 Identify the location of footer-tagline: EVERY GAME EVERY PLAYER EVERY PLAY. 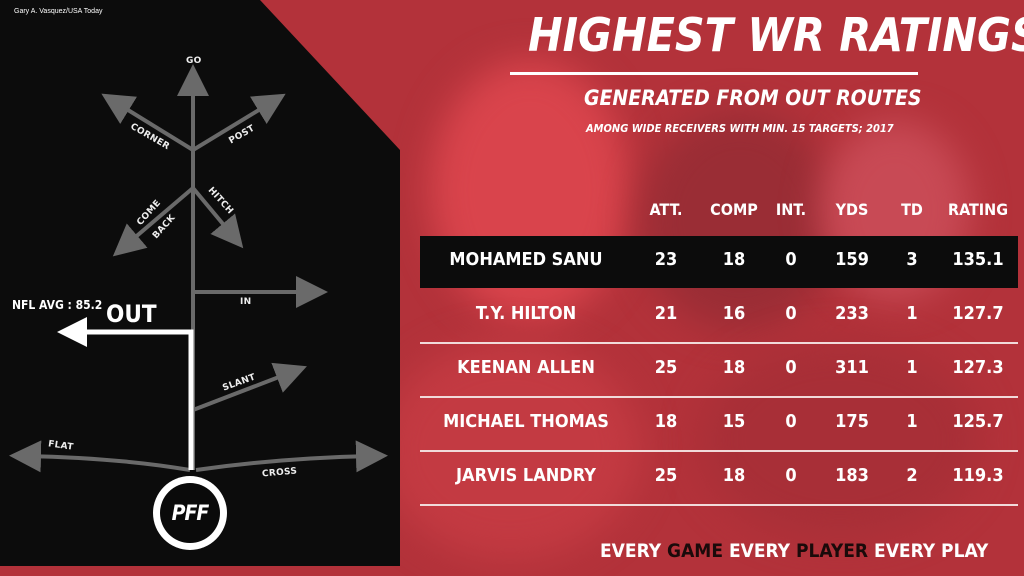
(794, 551).